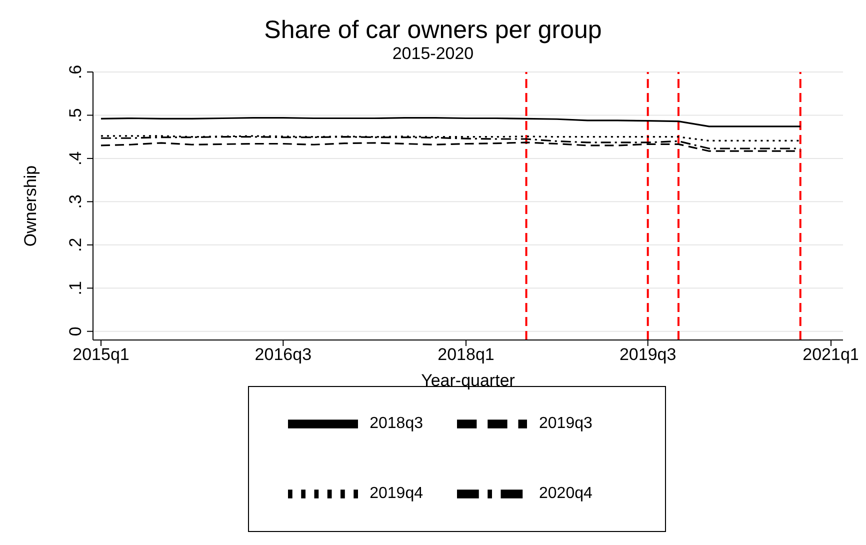  Describe the element at coordinates (396, 423) in the screenshot. I see `legend-label: 2018q3` at that location.